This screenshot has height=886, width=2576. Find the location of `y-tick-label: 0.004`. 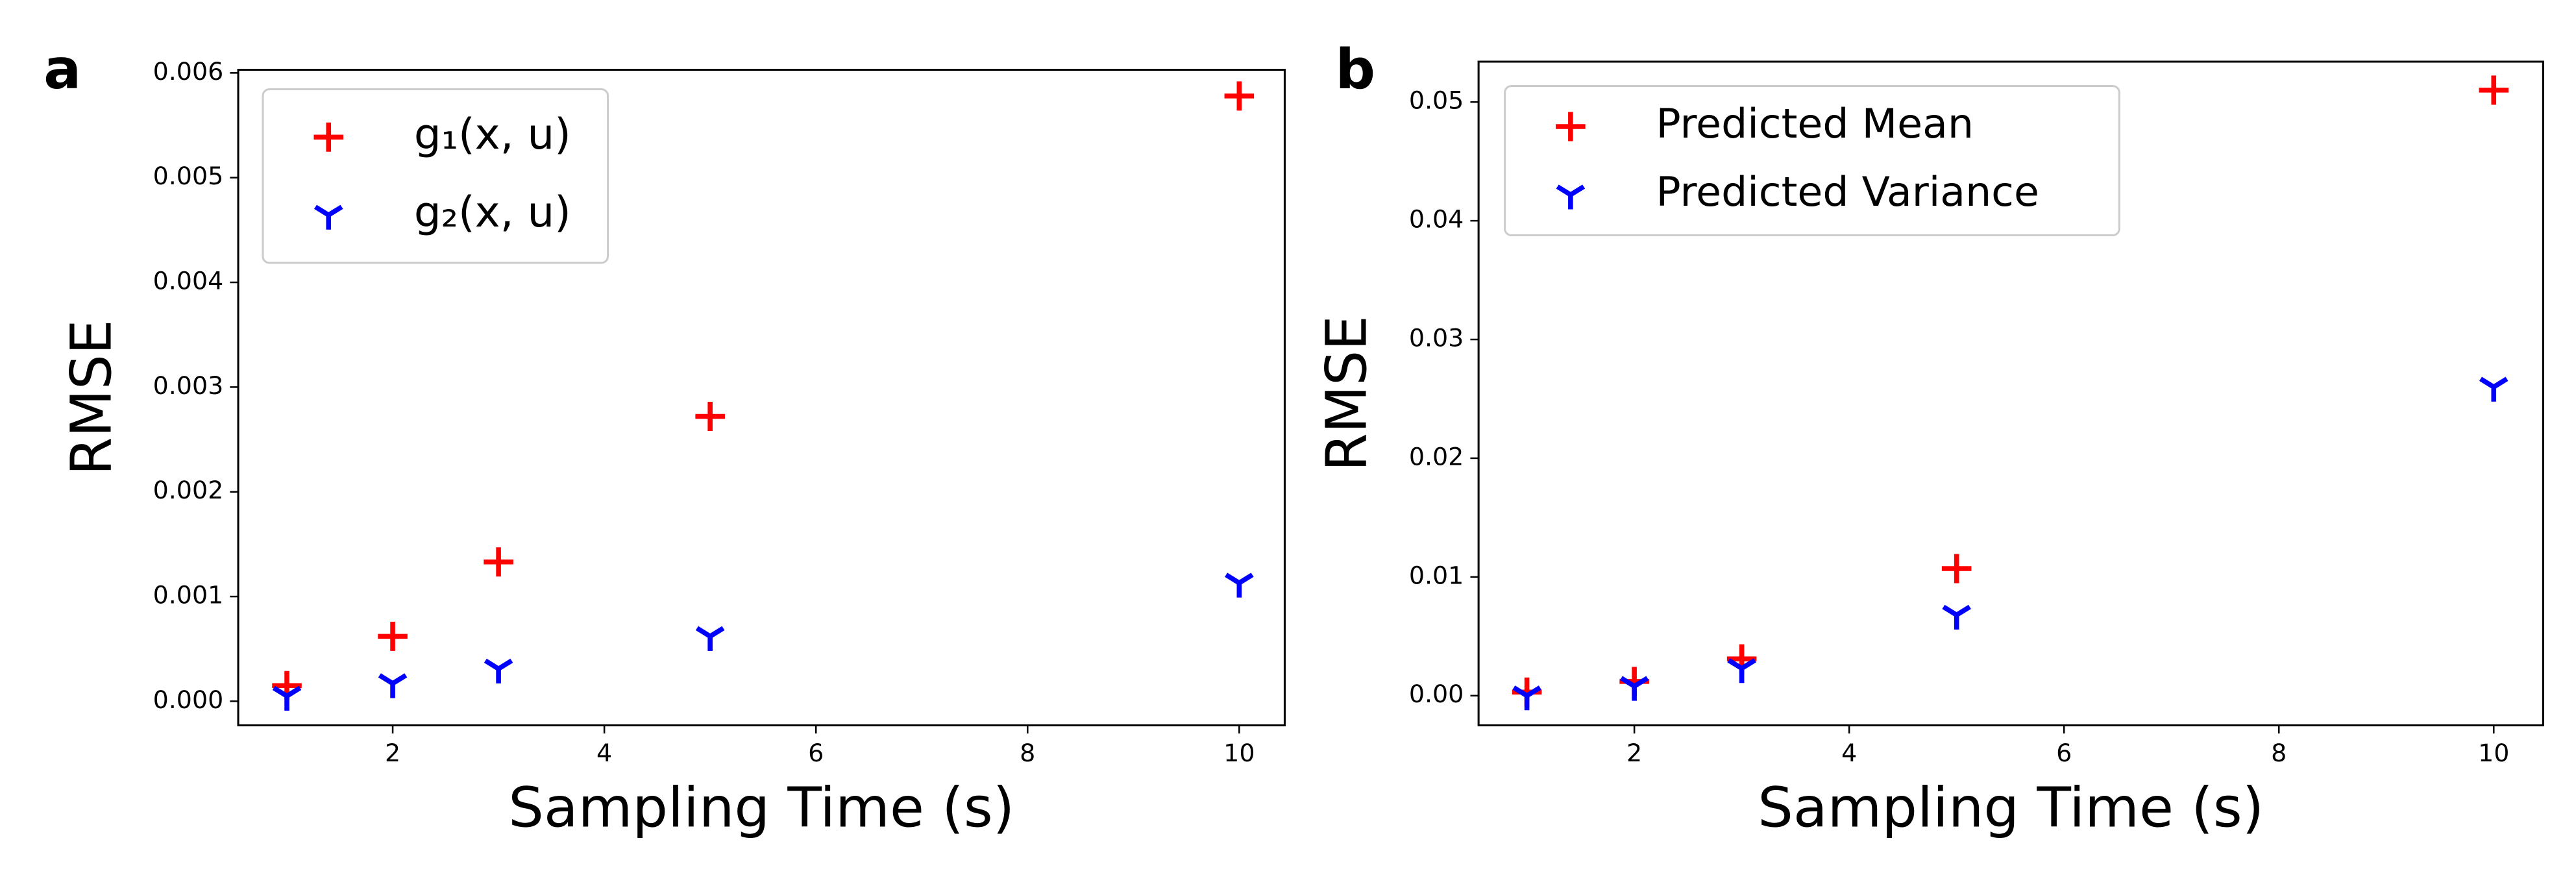

y-tick-label: 0.004 is located at coordinates (188, 281).